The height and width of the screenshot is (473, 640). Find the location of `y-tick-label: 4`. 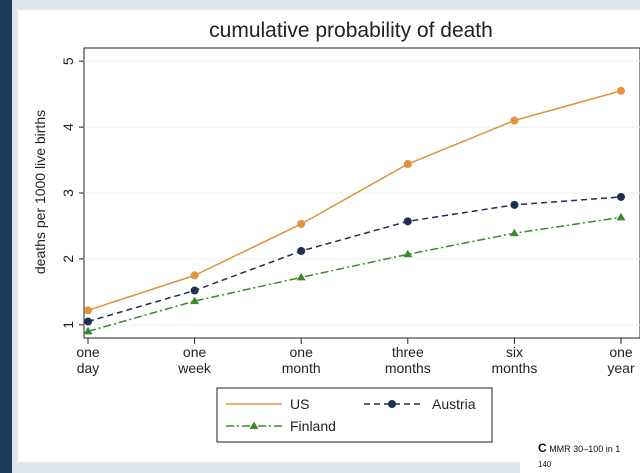

y-tick-label: 4 is located at coordinates (68, 127).